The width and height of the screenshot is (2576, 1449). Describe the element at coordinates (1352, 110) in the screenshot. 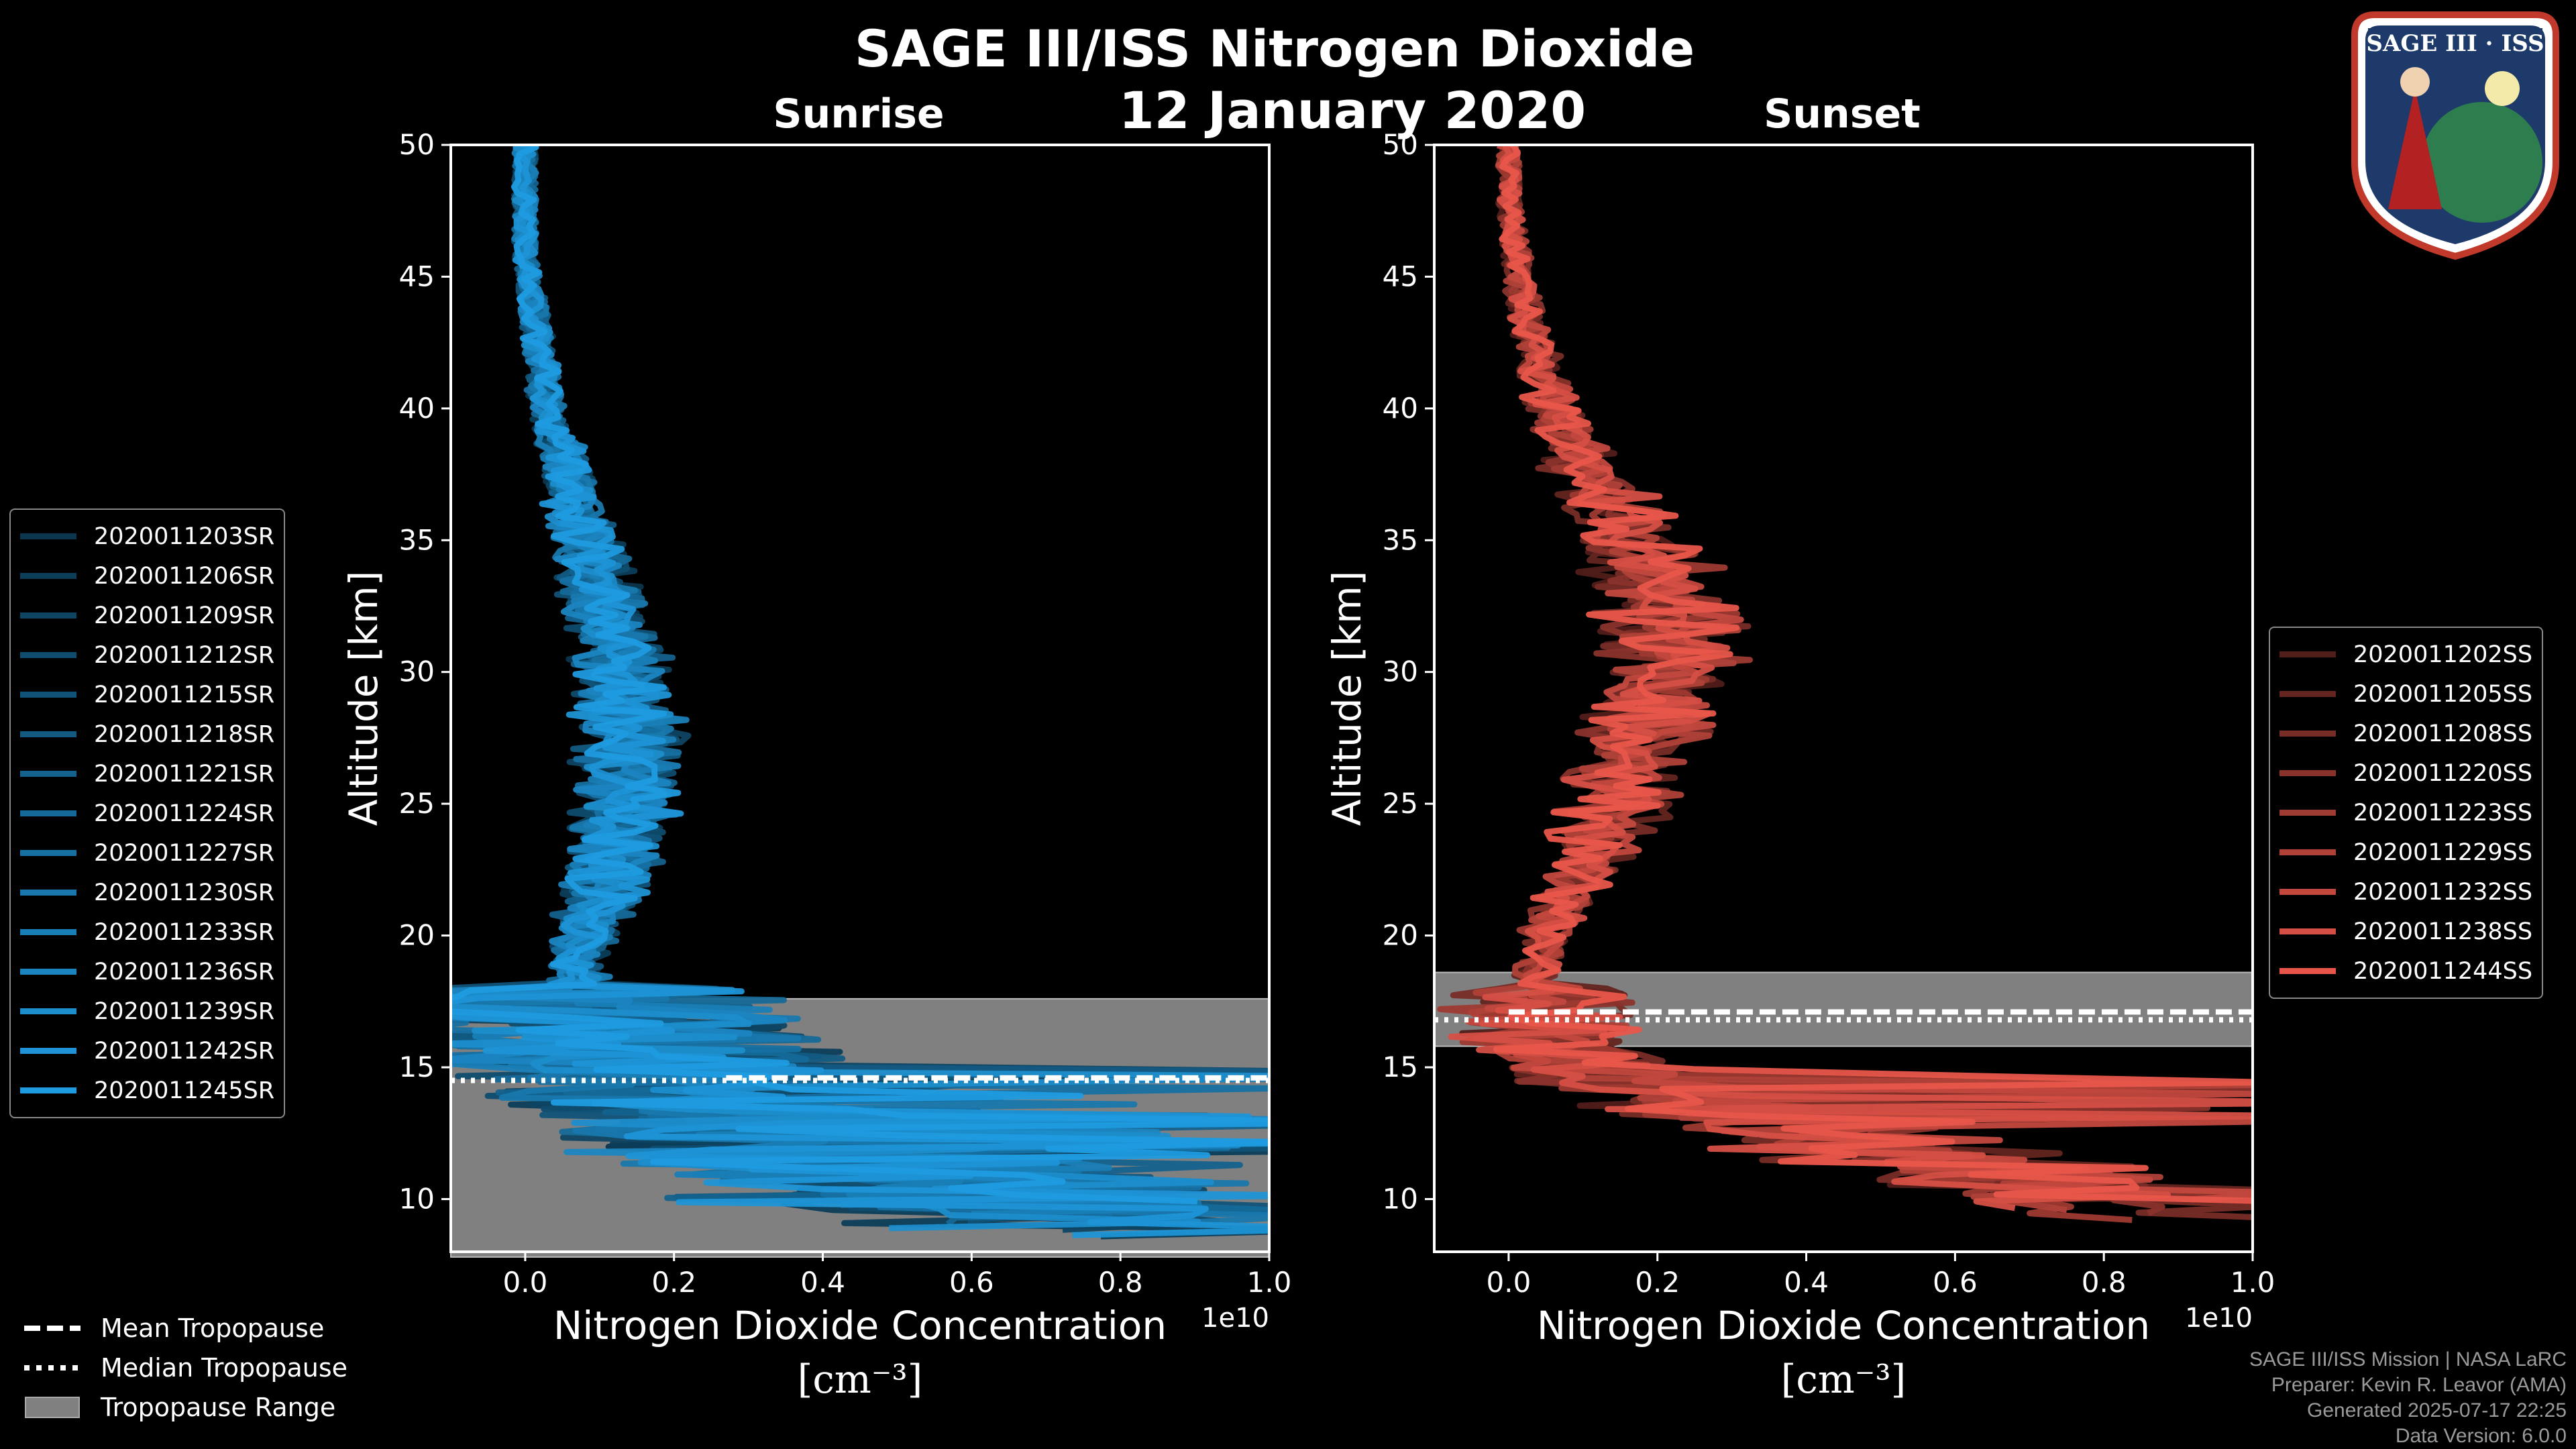

I see `figure-date: 12 January 2020` at that location.